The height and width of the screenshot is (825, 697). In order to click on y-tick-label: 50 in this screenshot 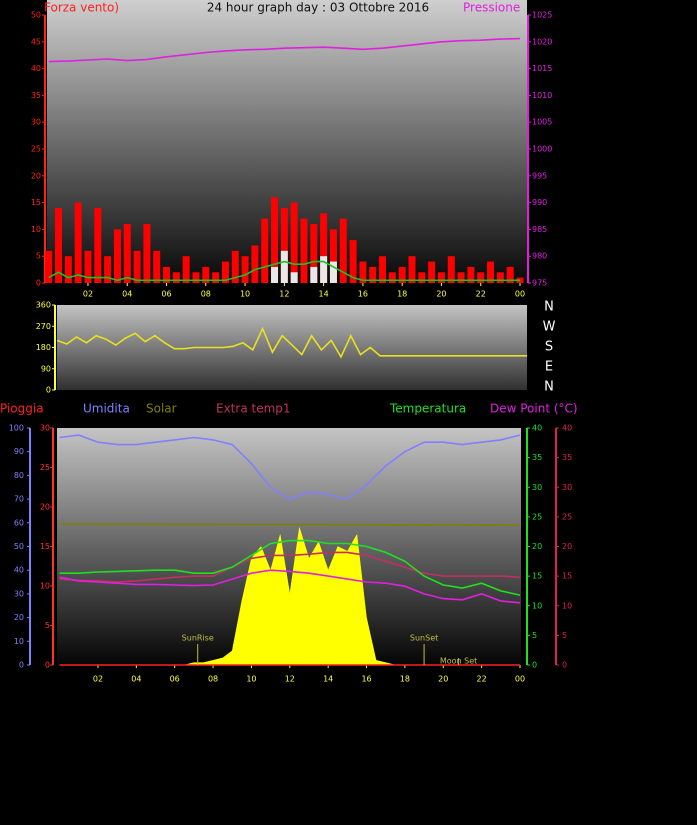, I will do `click(19, 546)`.